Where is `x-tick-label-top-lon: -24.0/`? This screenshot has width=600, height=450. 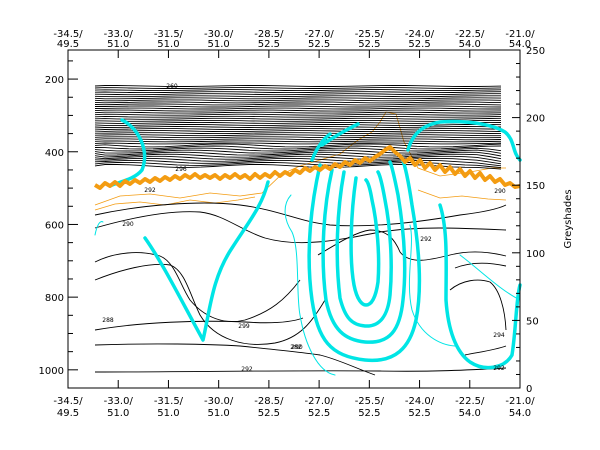
x-tick-label-top-lon: -24.0/ is located at coordinates (420, 34).